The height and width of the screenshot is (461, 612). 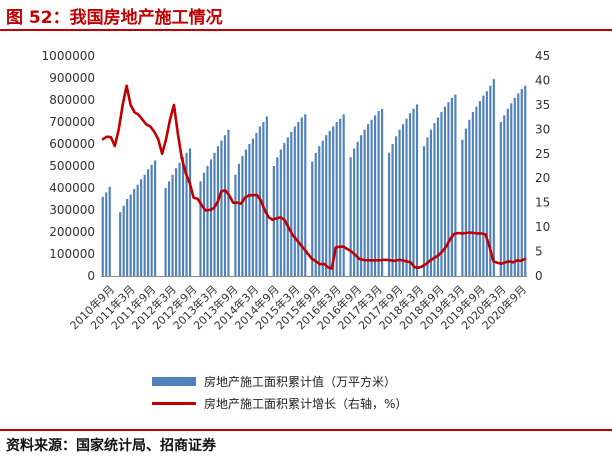 What do you see at coordinates (300, 381) in the screenshot?
I see `legend-label-bar: 房地产施工面积累计值（万平方米）` at bounding box center [300, 381].